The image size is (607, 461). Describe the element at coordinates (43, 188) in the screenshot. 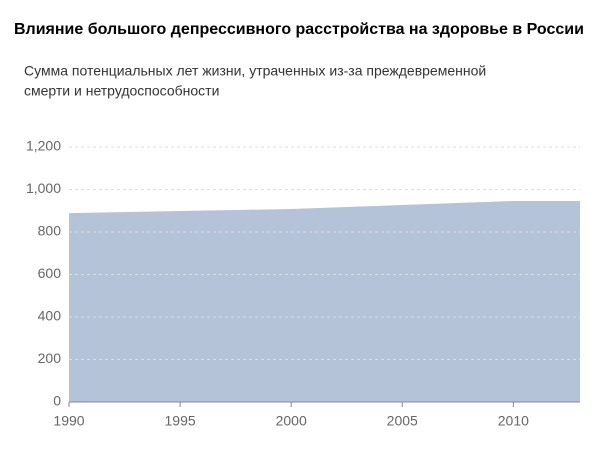

I see `y-tick-label: 1,000` at that location.